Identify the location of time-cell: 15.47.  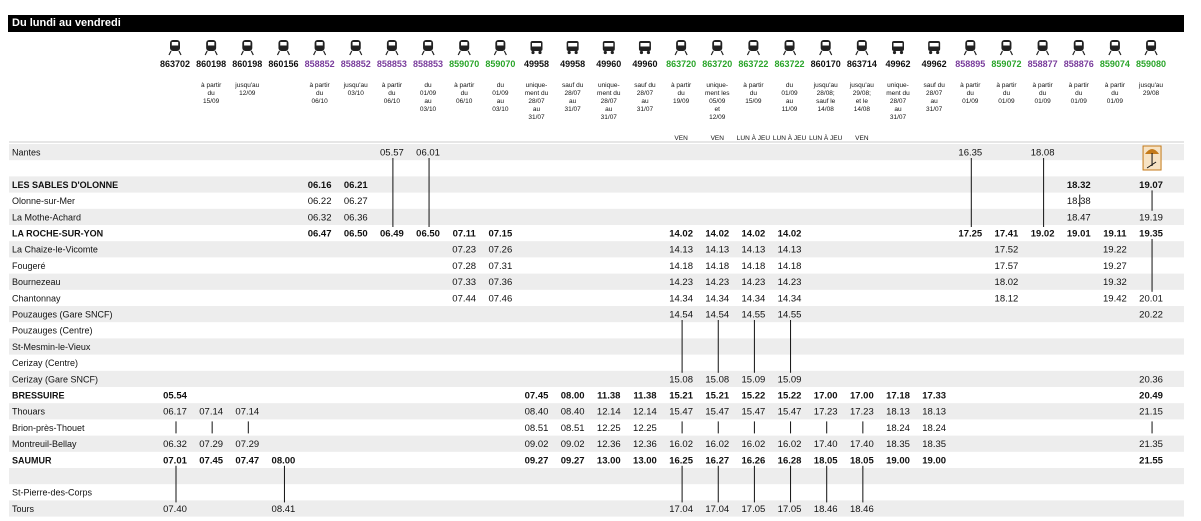
(790, 412).